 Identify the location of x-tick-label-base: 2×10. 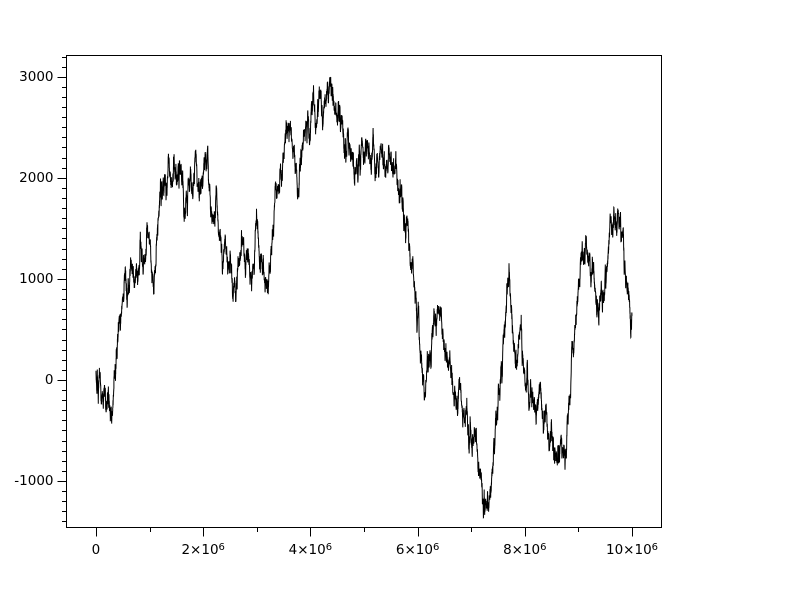
(200, 550).